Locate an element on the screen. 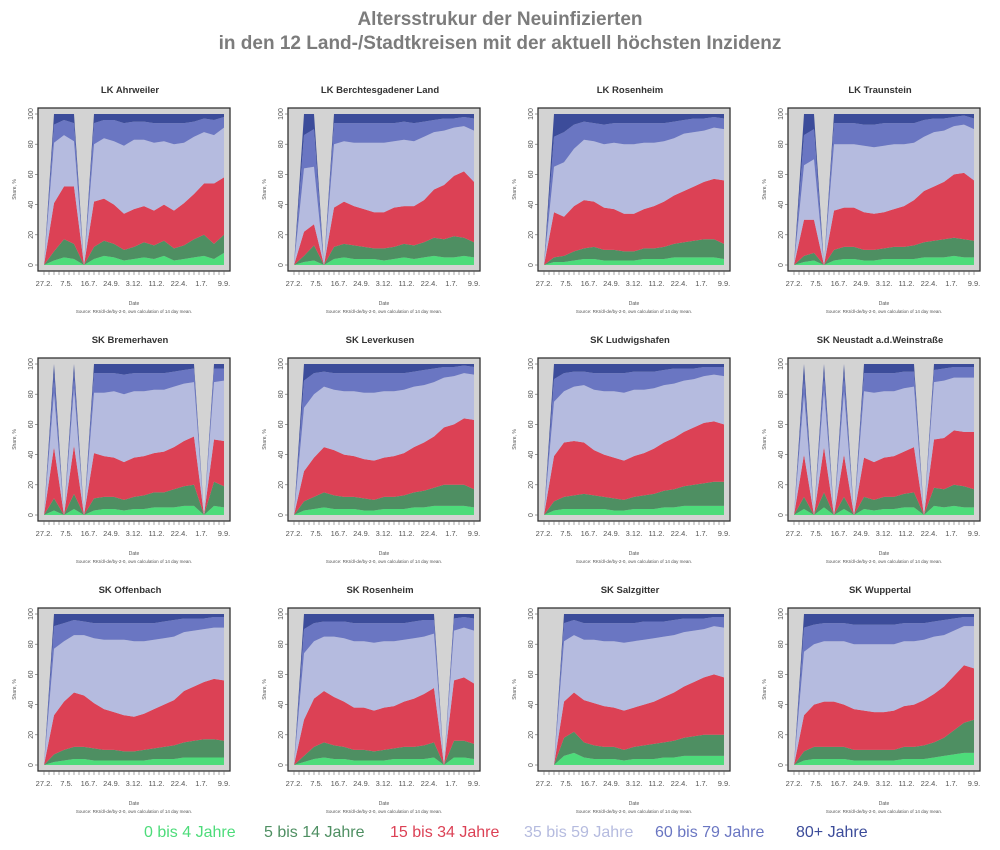  panel-title: SK Rosenheim is located at coordinates (379, 590).